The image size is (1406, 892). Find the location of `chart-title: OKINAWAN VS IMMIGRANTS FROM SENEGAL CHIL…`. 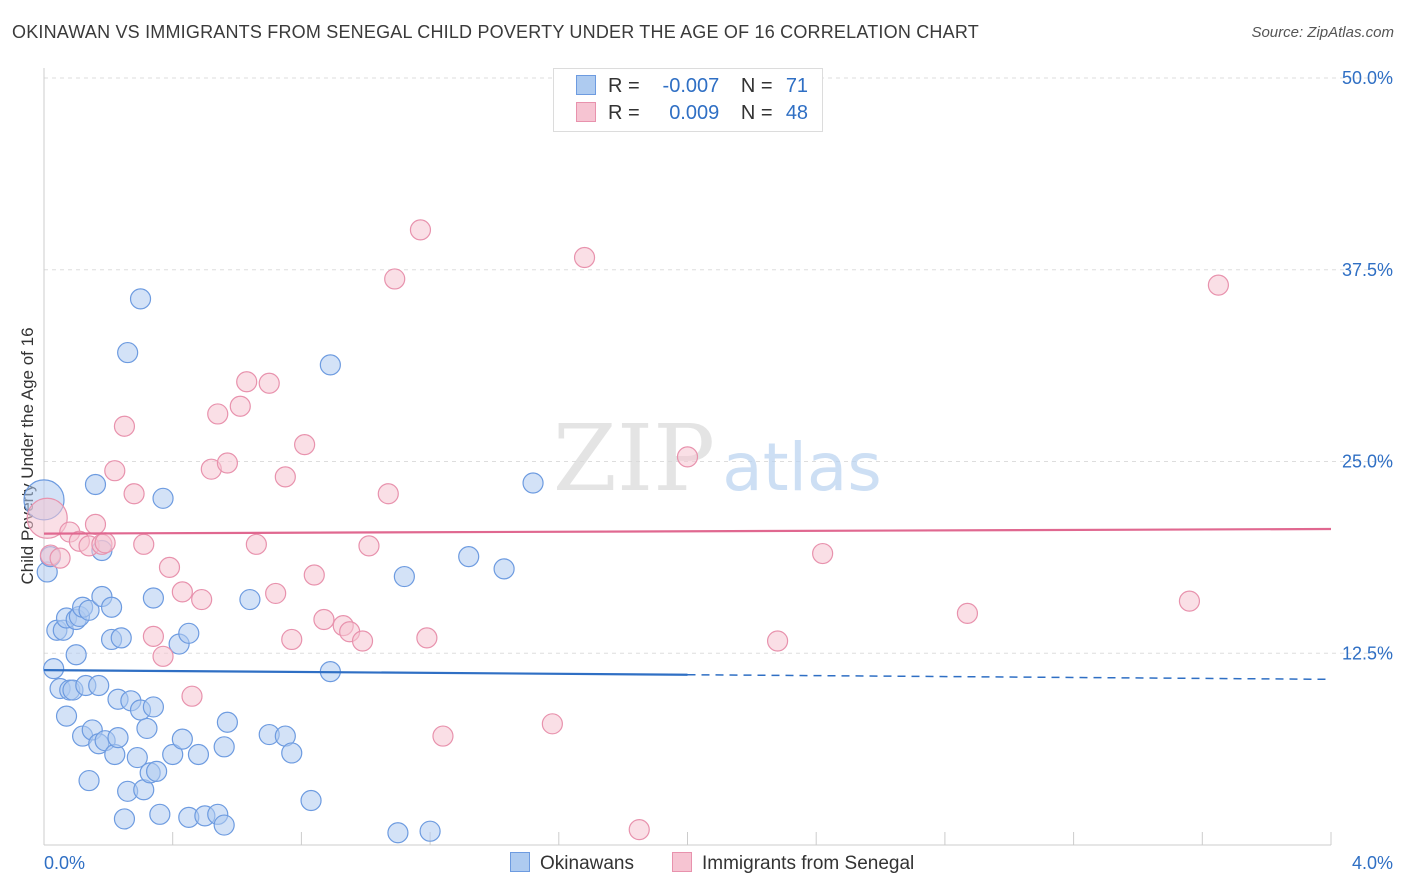

chart-title: OKINAWAN VS IMMIGRANTS FROM SENEGAL CHIL… is located at coordinates (495, 32).